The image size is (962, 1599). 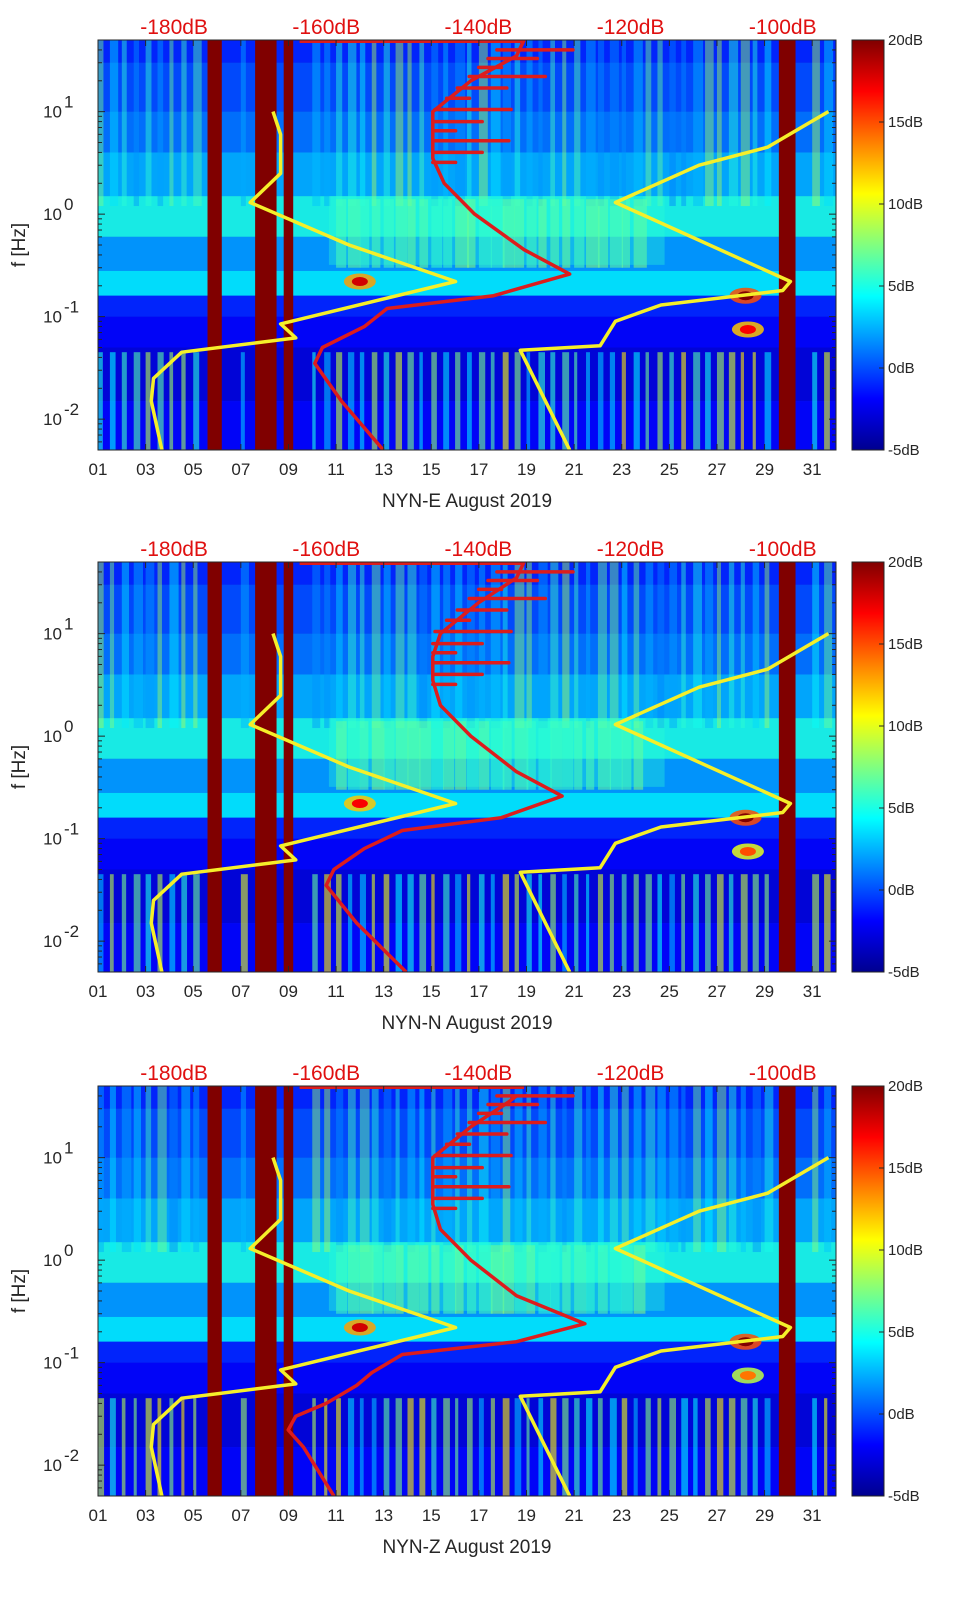 I want to click on frequency-band, so click(x=467, y=828).